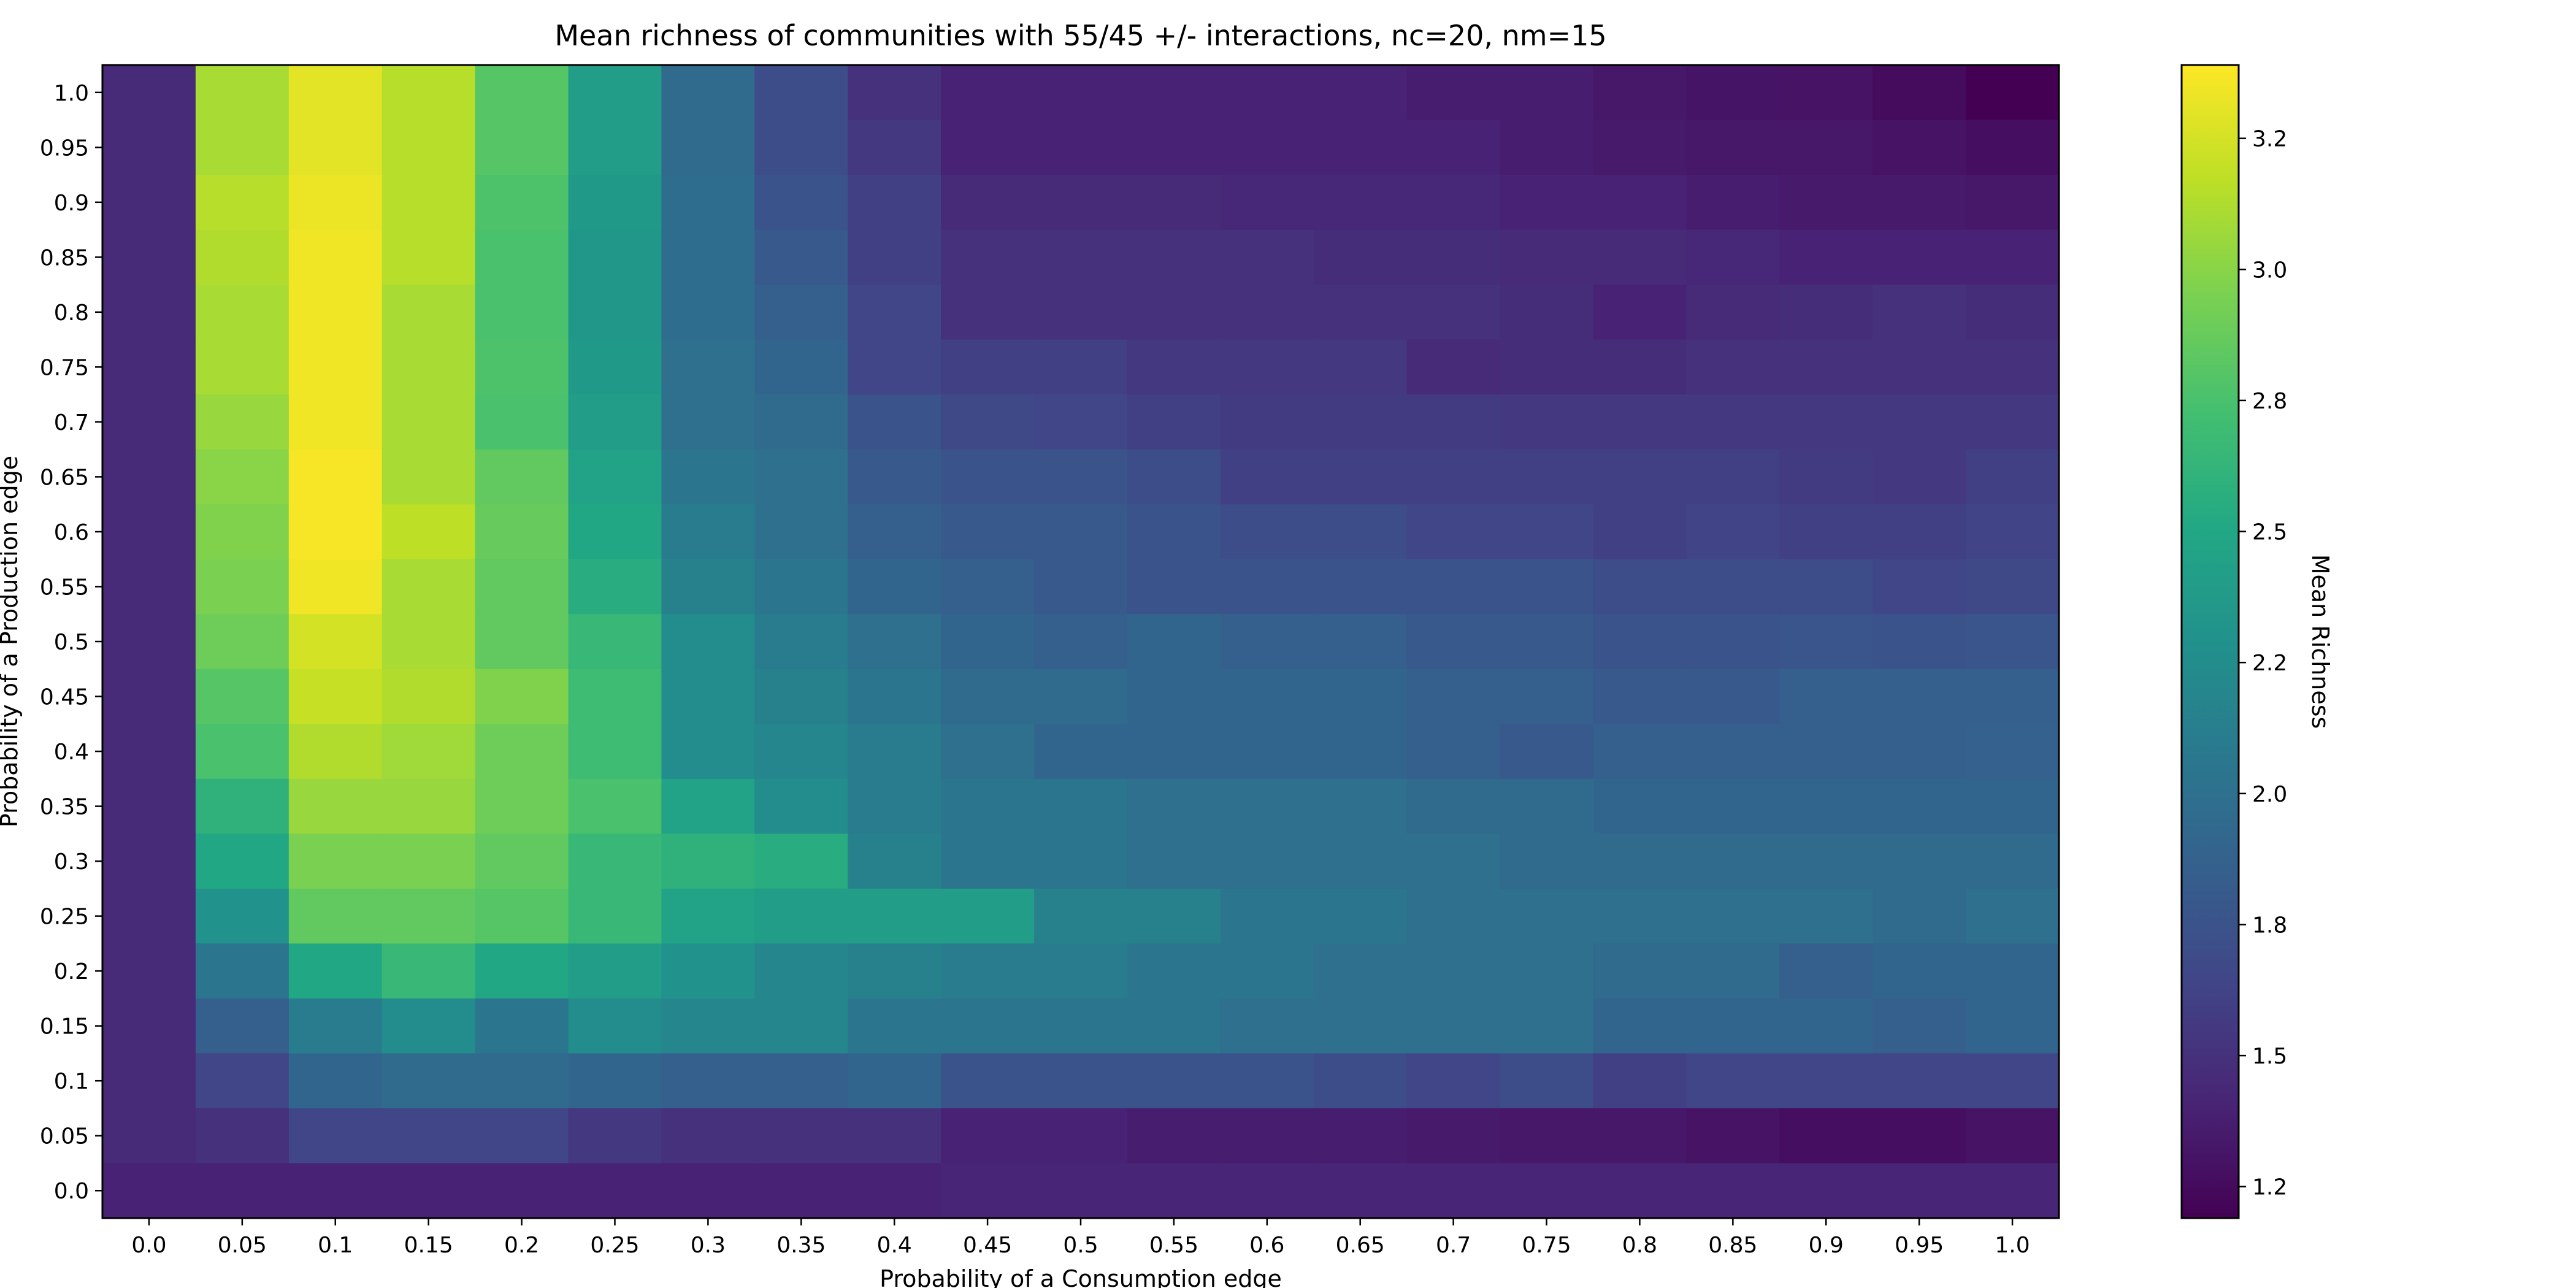 This screenshot has height=1288, width=2576. What do you see at coordinates (71, 422) in the screenshot?
I see `y-tick-label: 0.7` at bounding box center [71, 422].